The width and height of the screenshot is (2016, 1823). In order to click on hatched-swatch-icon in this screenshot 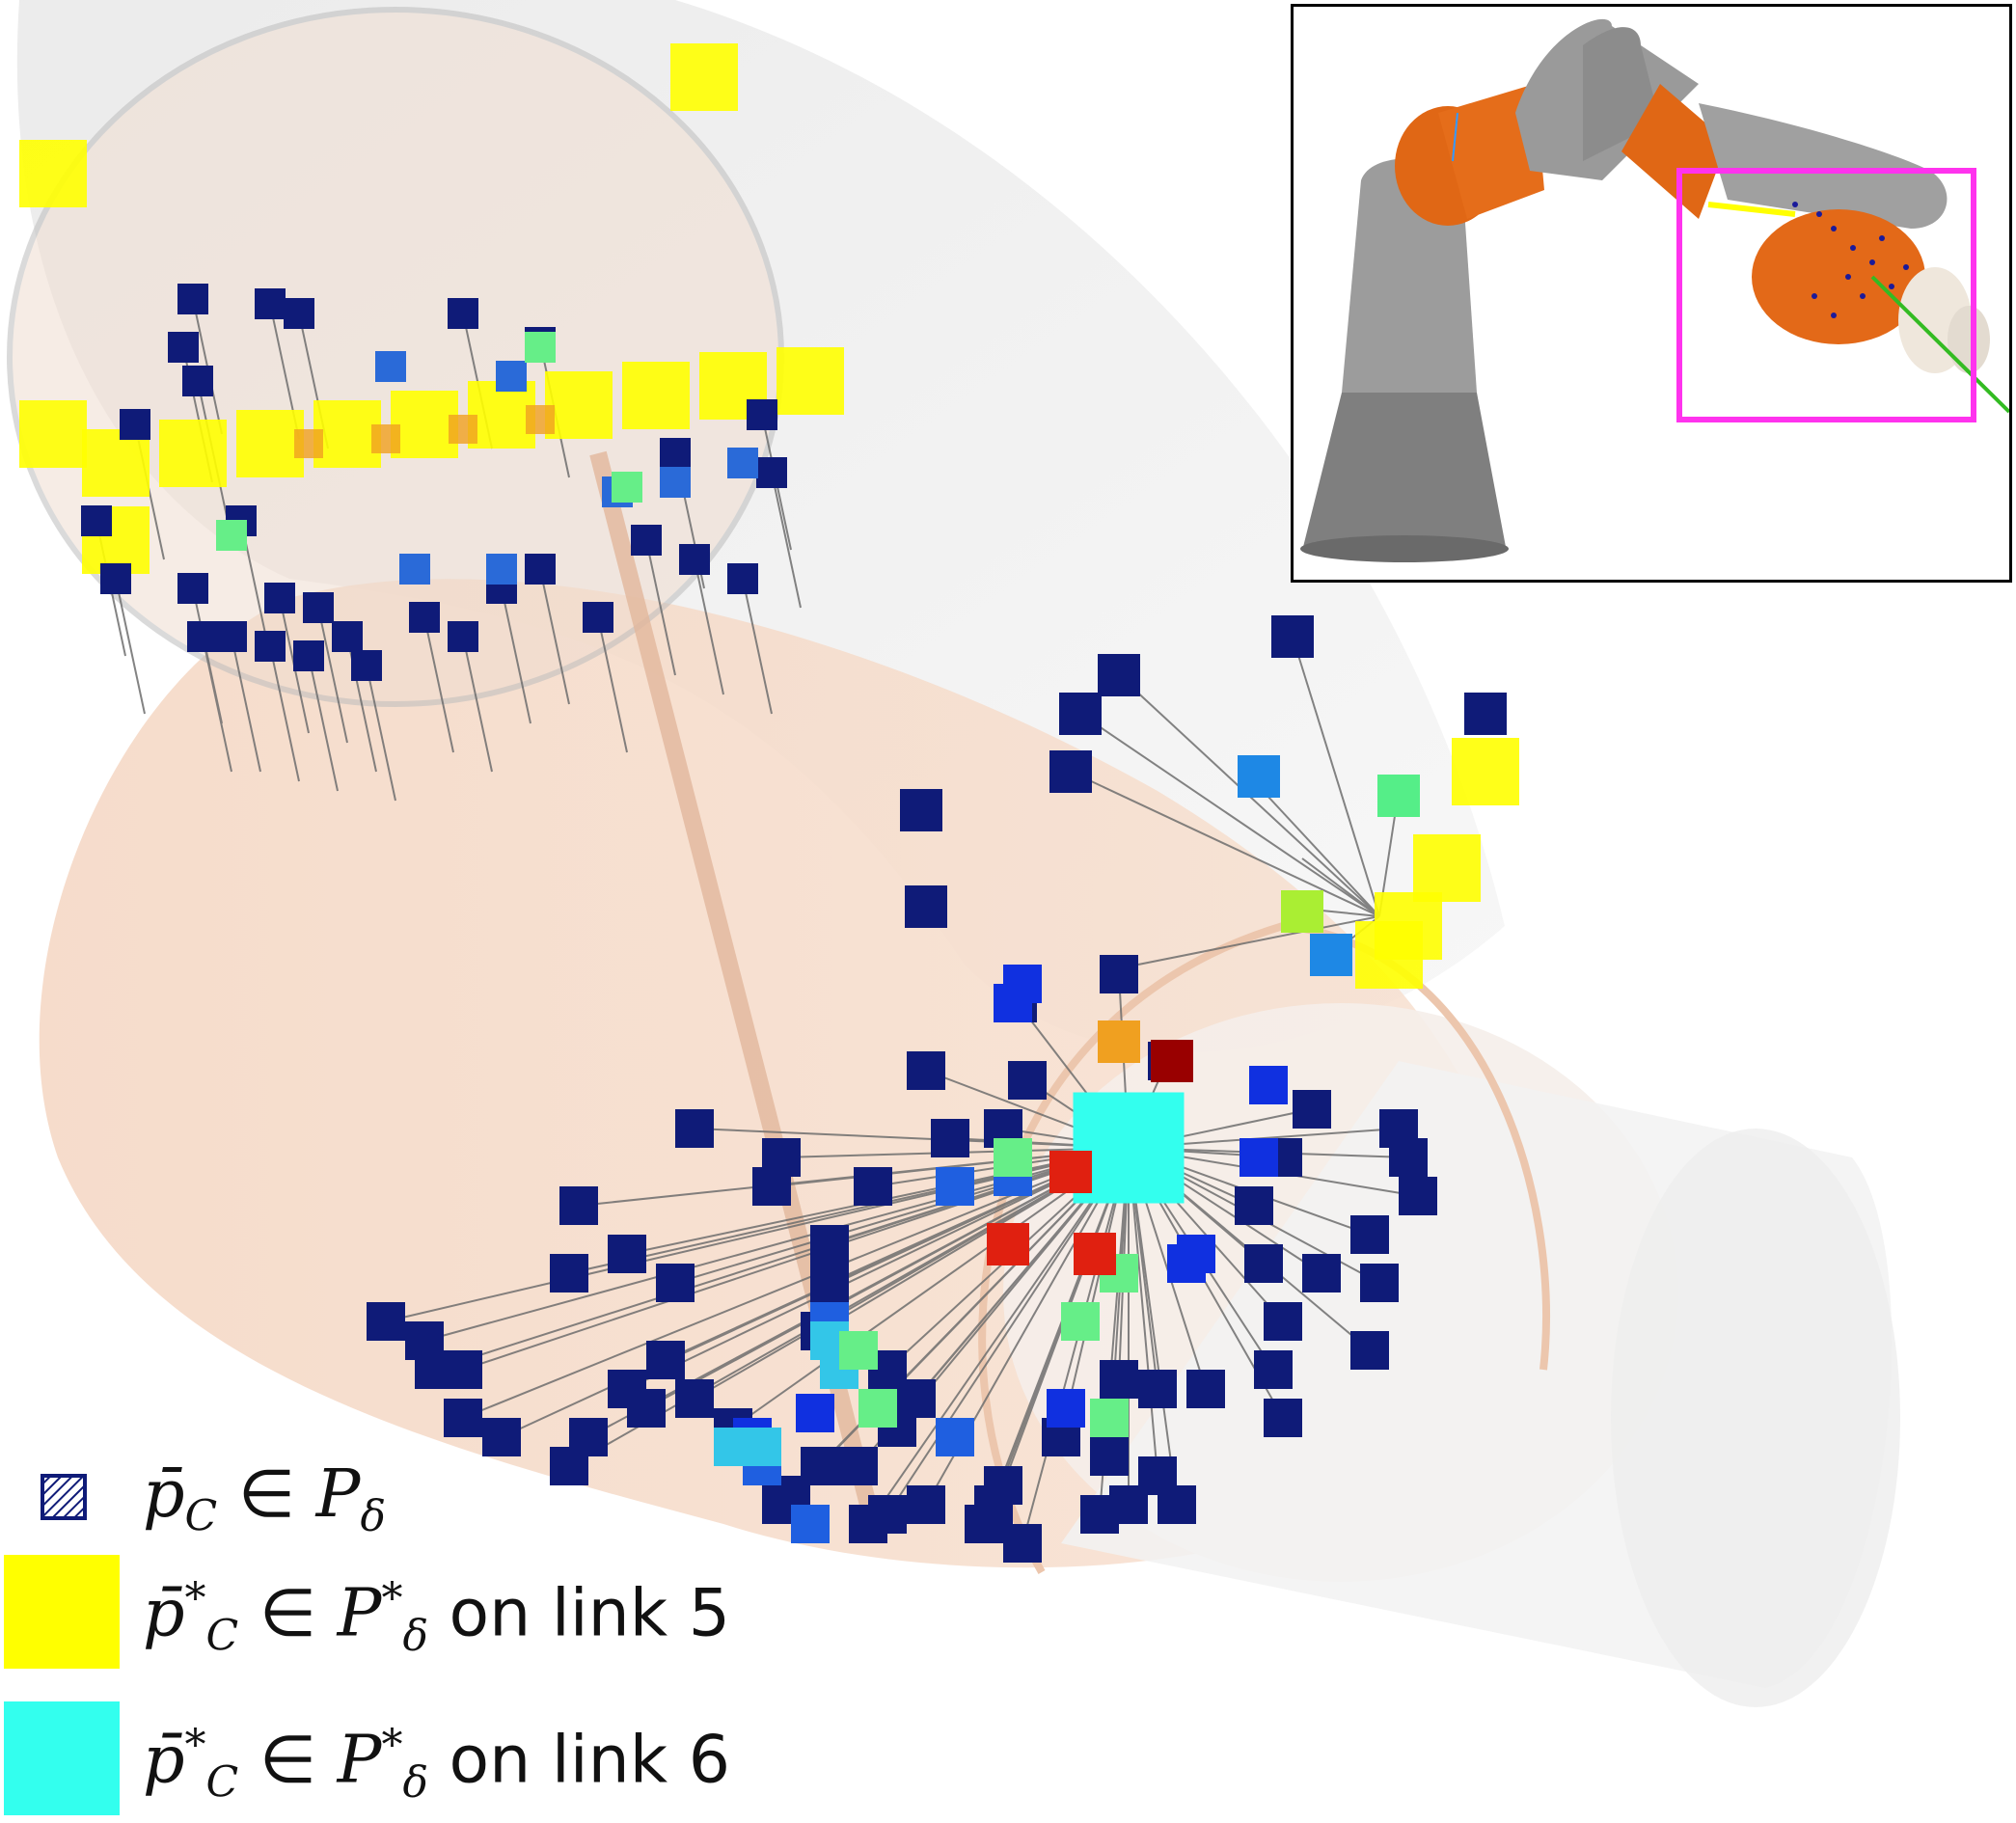, I will do `click(64, 1497)`.